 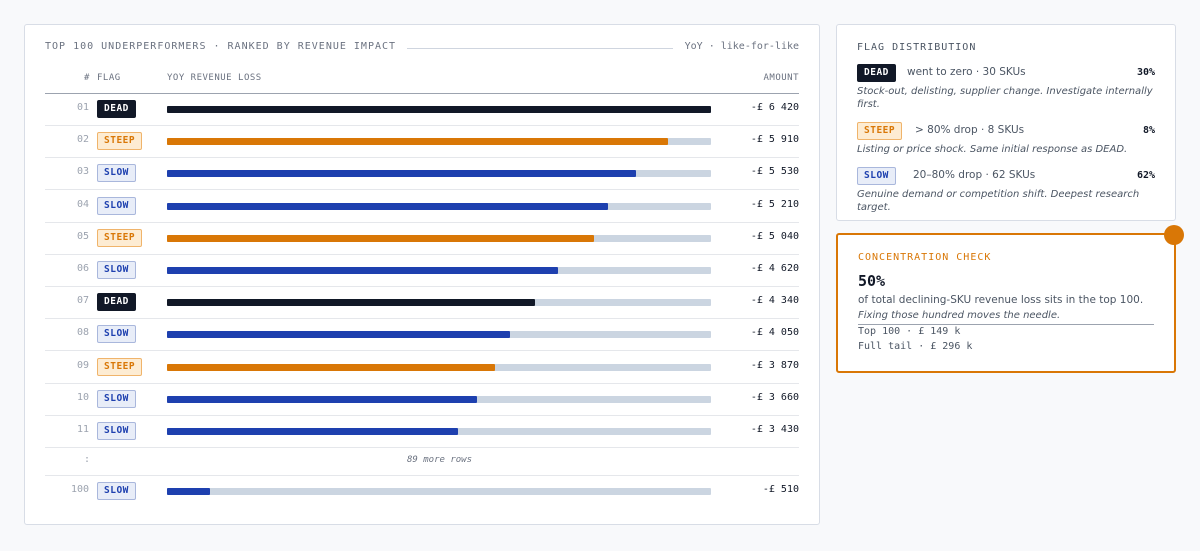 I want to click on amount: -£ 3 660, so click(x=774, y=397).